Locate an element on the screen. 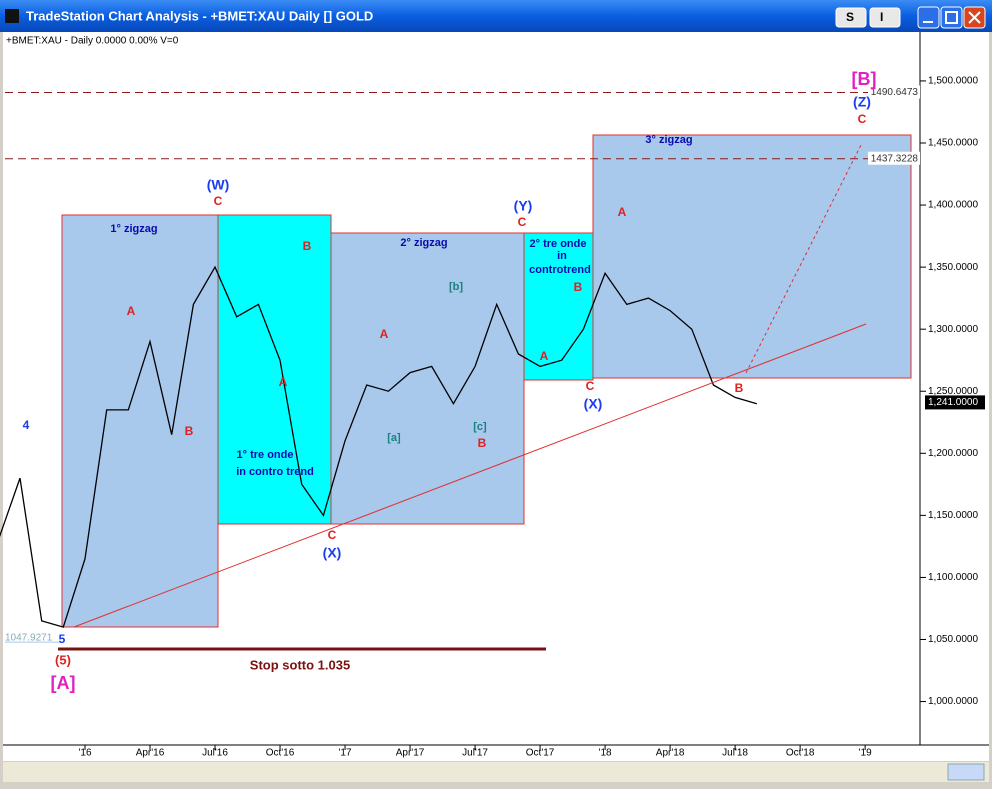  annotation: 2° zigzag is located at coordinates (423, 243).